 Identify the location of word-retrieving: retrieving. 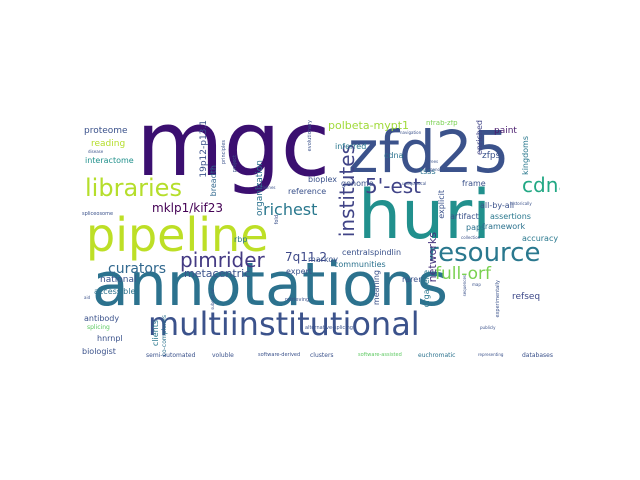
(297, 300).